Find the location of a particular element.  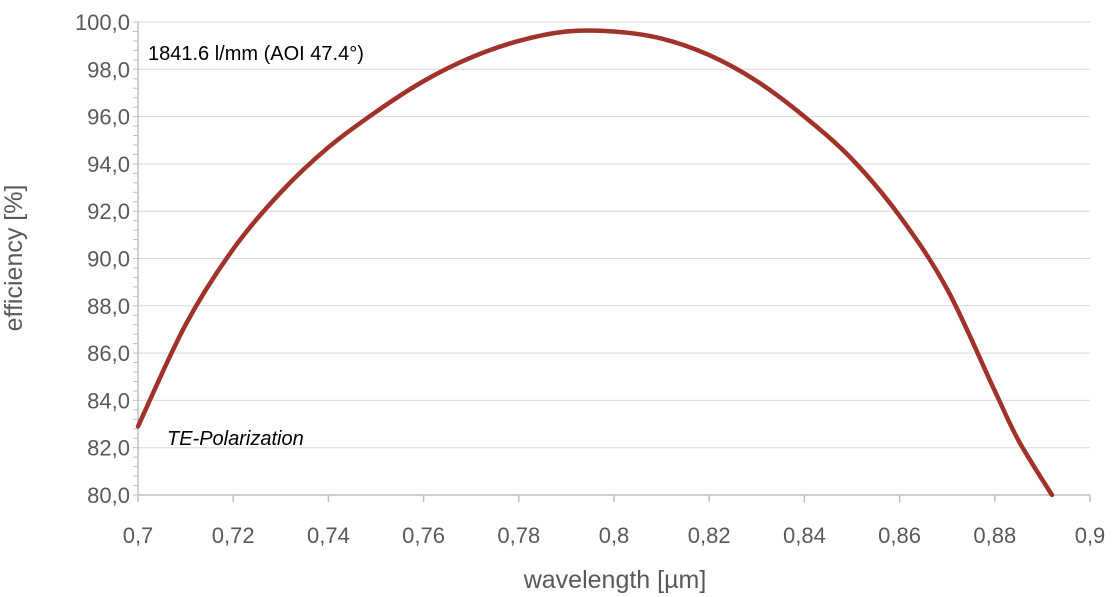

y-tick-label-5: 90,0 is located at coordinates (108, 259).